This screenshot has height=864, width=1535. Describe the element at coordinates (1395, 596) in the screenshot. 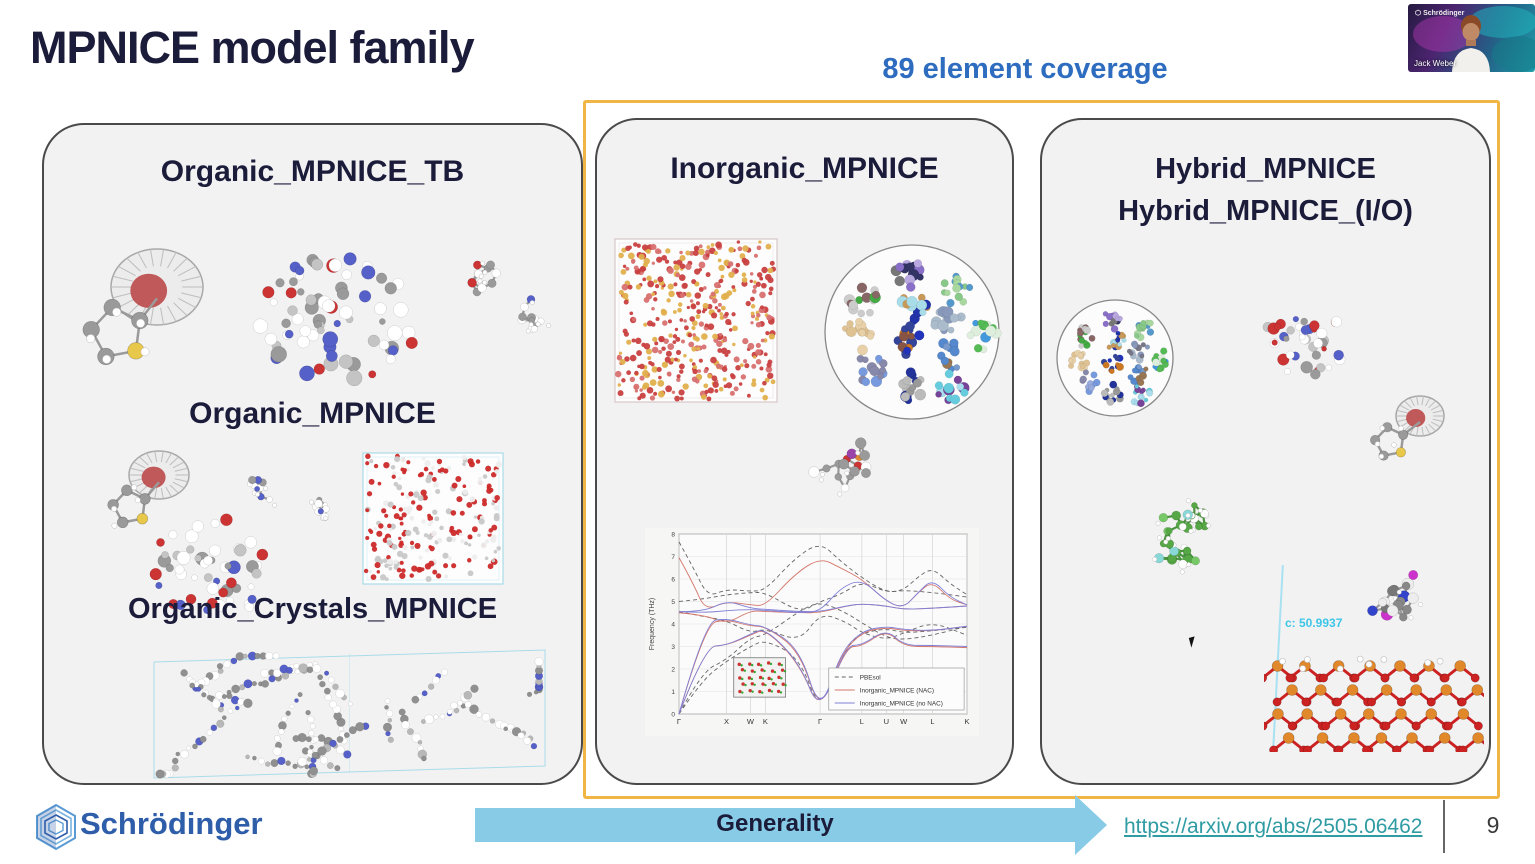

I see `molecule-adsorbate-icon` at that location.